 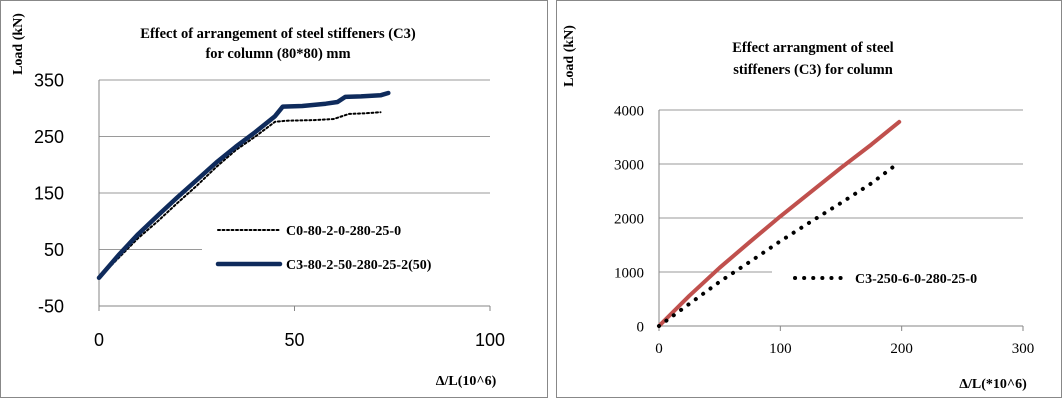 What do you see at coordinates (99, 340) in the screenshot?
I see `chart-left-x-tick-label: 0` at bounding box center [99, 340].